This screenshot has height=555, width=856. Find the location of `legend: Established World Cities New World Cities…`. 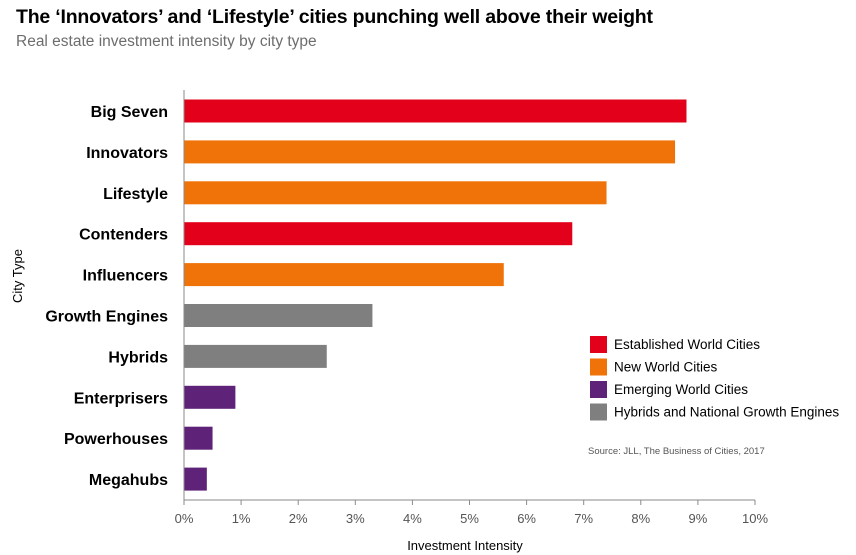

legend: Established World Cities New World Cities… is located at coordinates (714, 378).